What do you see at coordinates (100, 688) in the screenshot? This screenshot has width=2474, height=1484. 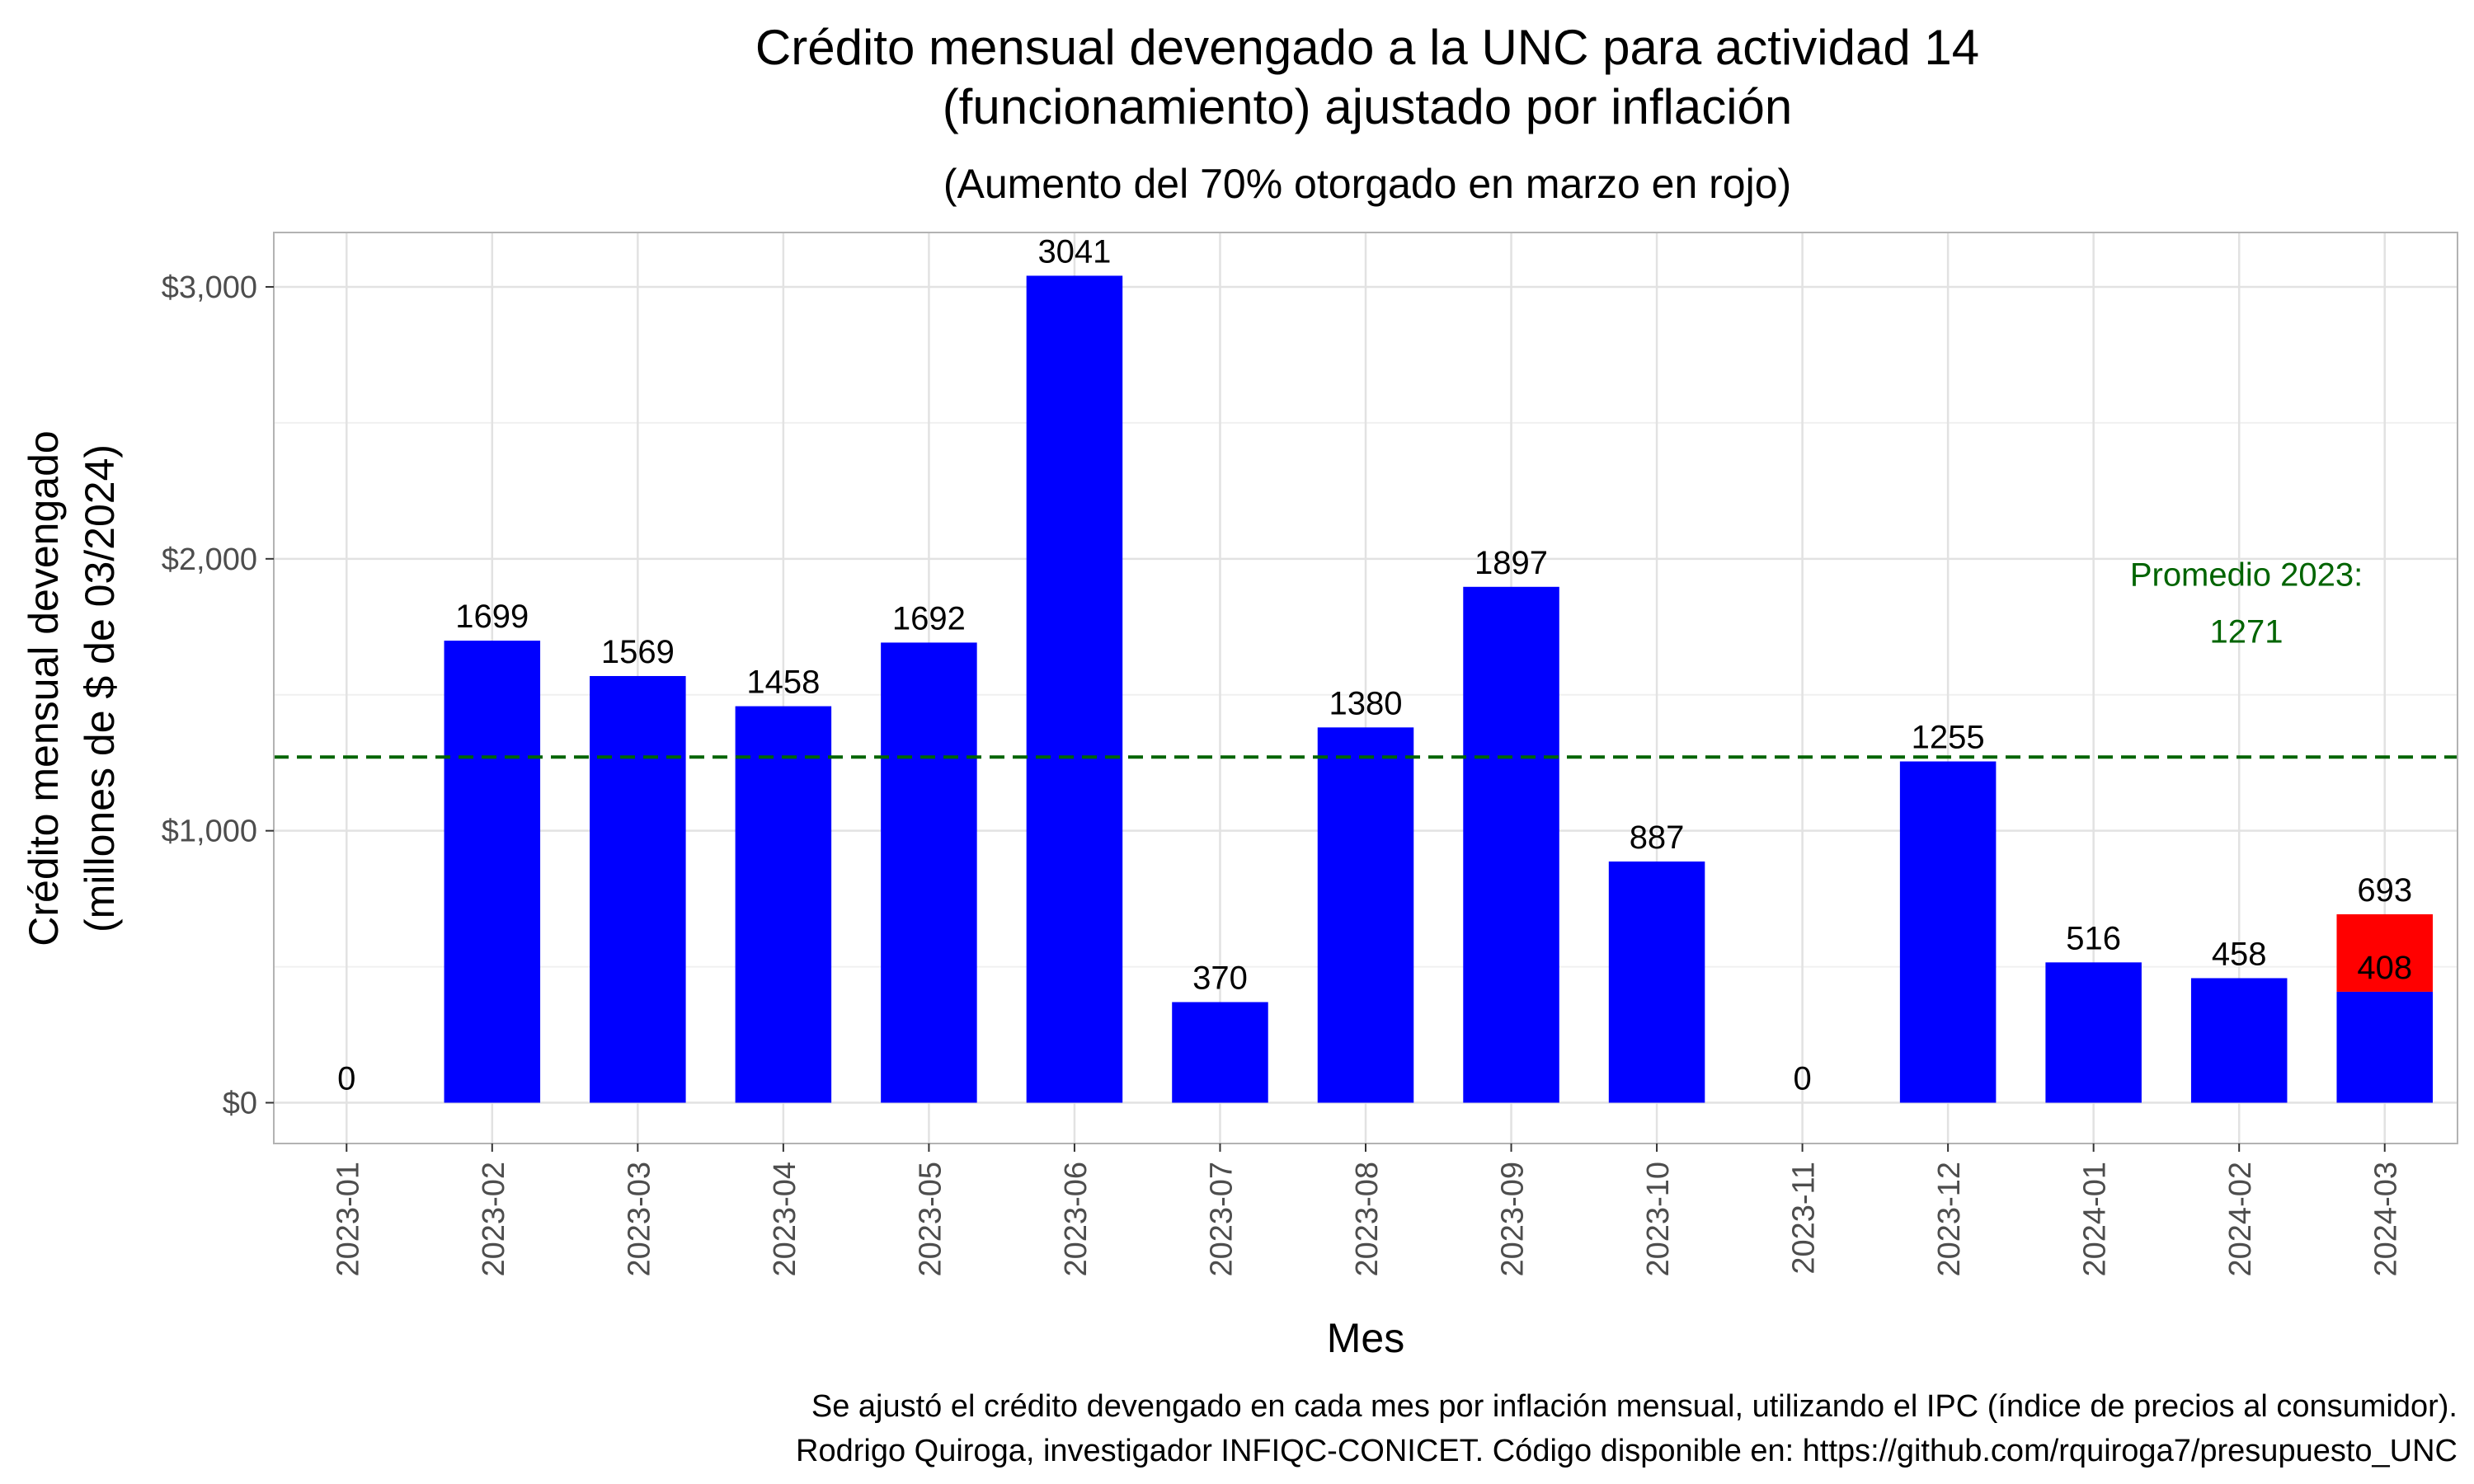 I see `y-axis-title-line2: (millones de $ de 03/2024)` at bounding box center [100, 688].